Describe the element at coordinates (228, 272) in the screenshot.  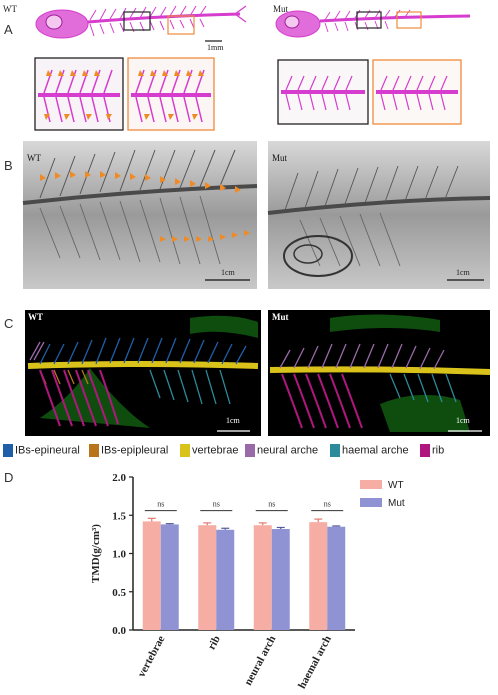
I see `panel-b-scale-label-left: 1cm` at that location.